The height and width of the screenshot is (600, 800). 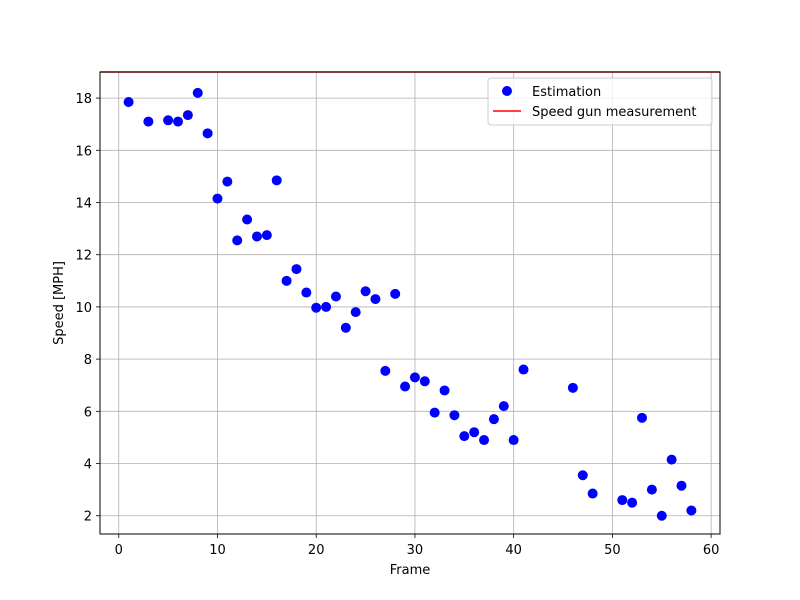 What do you see at coordinates (566, 92) in the screenshot?
I see `legend-estimation-label: Estimation` at bounding box center [566, 92].